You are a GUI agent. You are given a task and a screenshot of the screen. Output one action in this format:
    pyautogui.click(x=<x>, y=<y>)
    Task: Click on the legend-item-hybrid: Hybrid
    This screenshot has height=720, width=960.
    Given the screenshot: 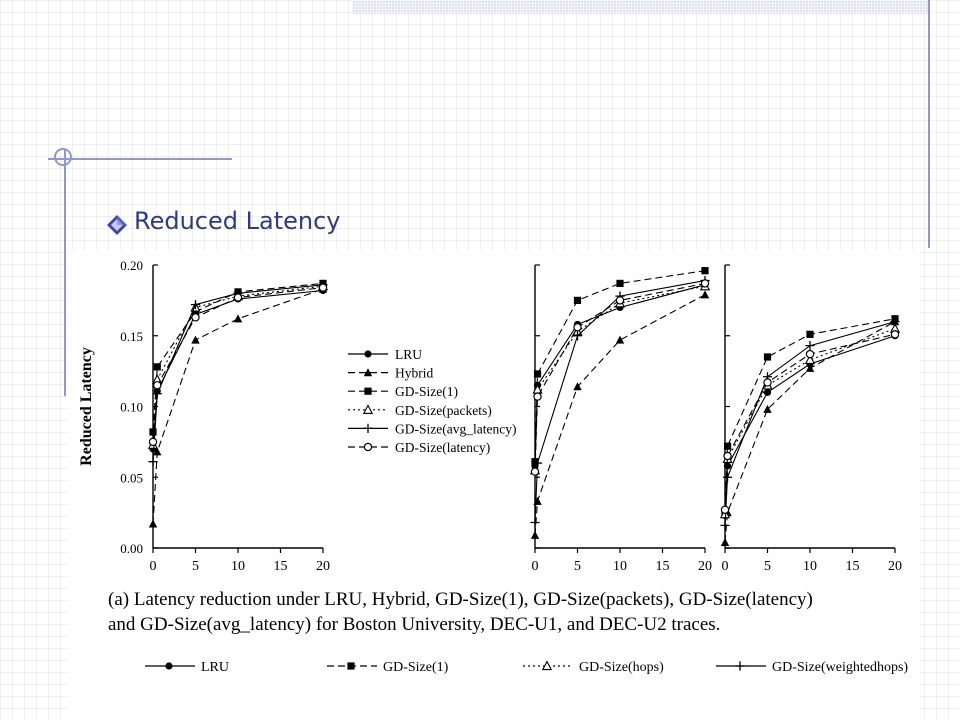 What is the action you would take?
    pyautogui.click(x=390, y=373)
    